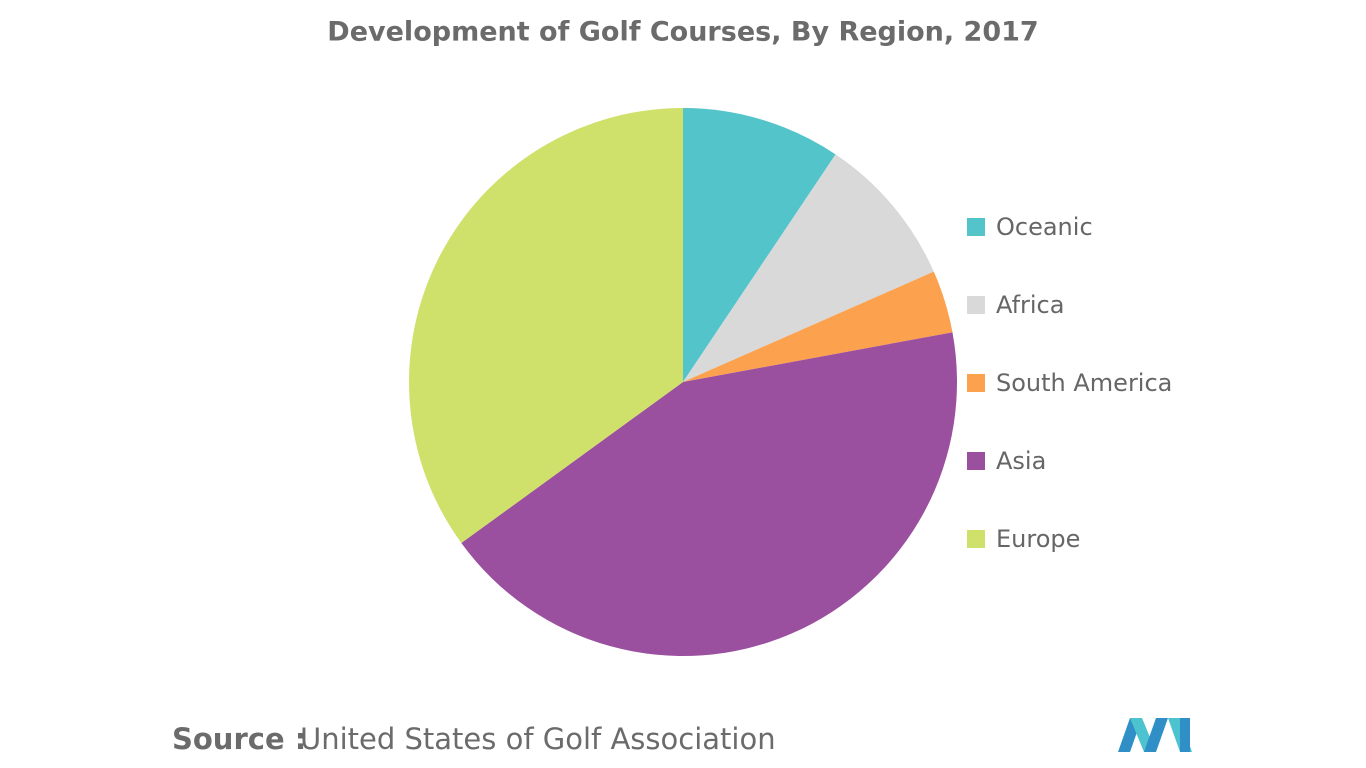 Image resolution: width=1366 pixels, height=768 pixels. What do you see at coordinates (538, 739) in the screenshot?
I see `source: United States of Golf Association` at bounding box center [538, 739].